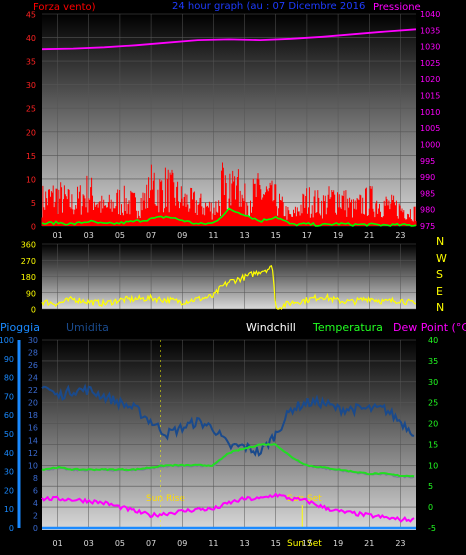  Describe the element at coordinates (165, 499) in the screenshot. I see `sunrise-label: Sun Rise` at that location.